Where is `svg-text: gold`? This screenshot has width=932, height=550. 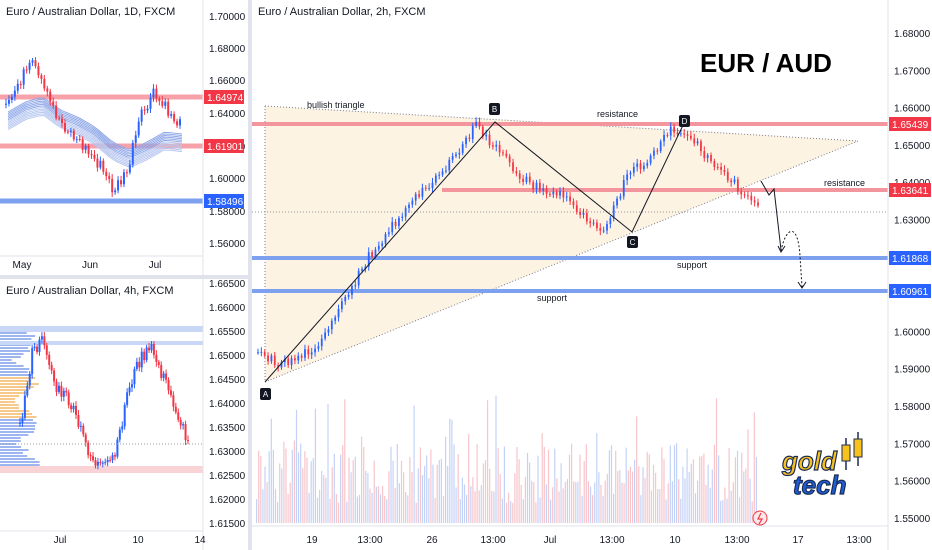
svg-text: gold is located at coordinates (809, 461).